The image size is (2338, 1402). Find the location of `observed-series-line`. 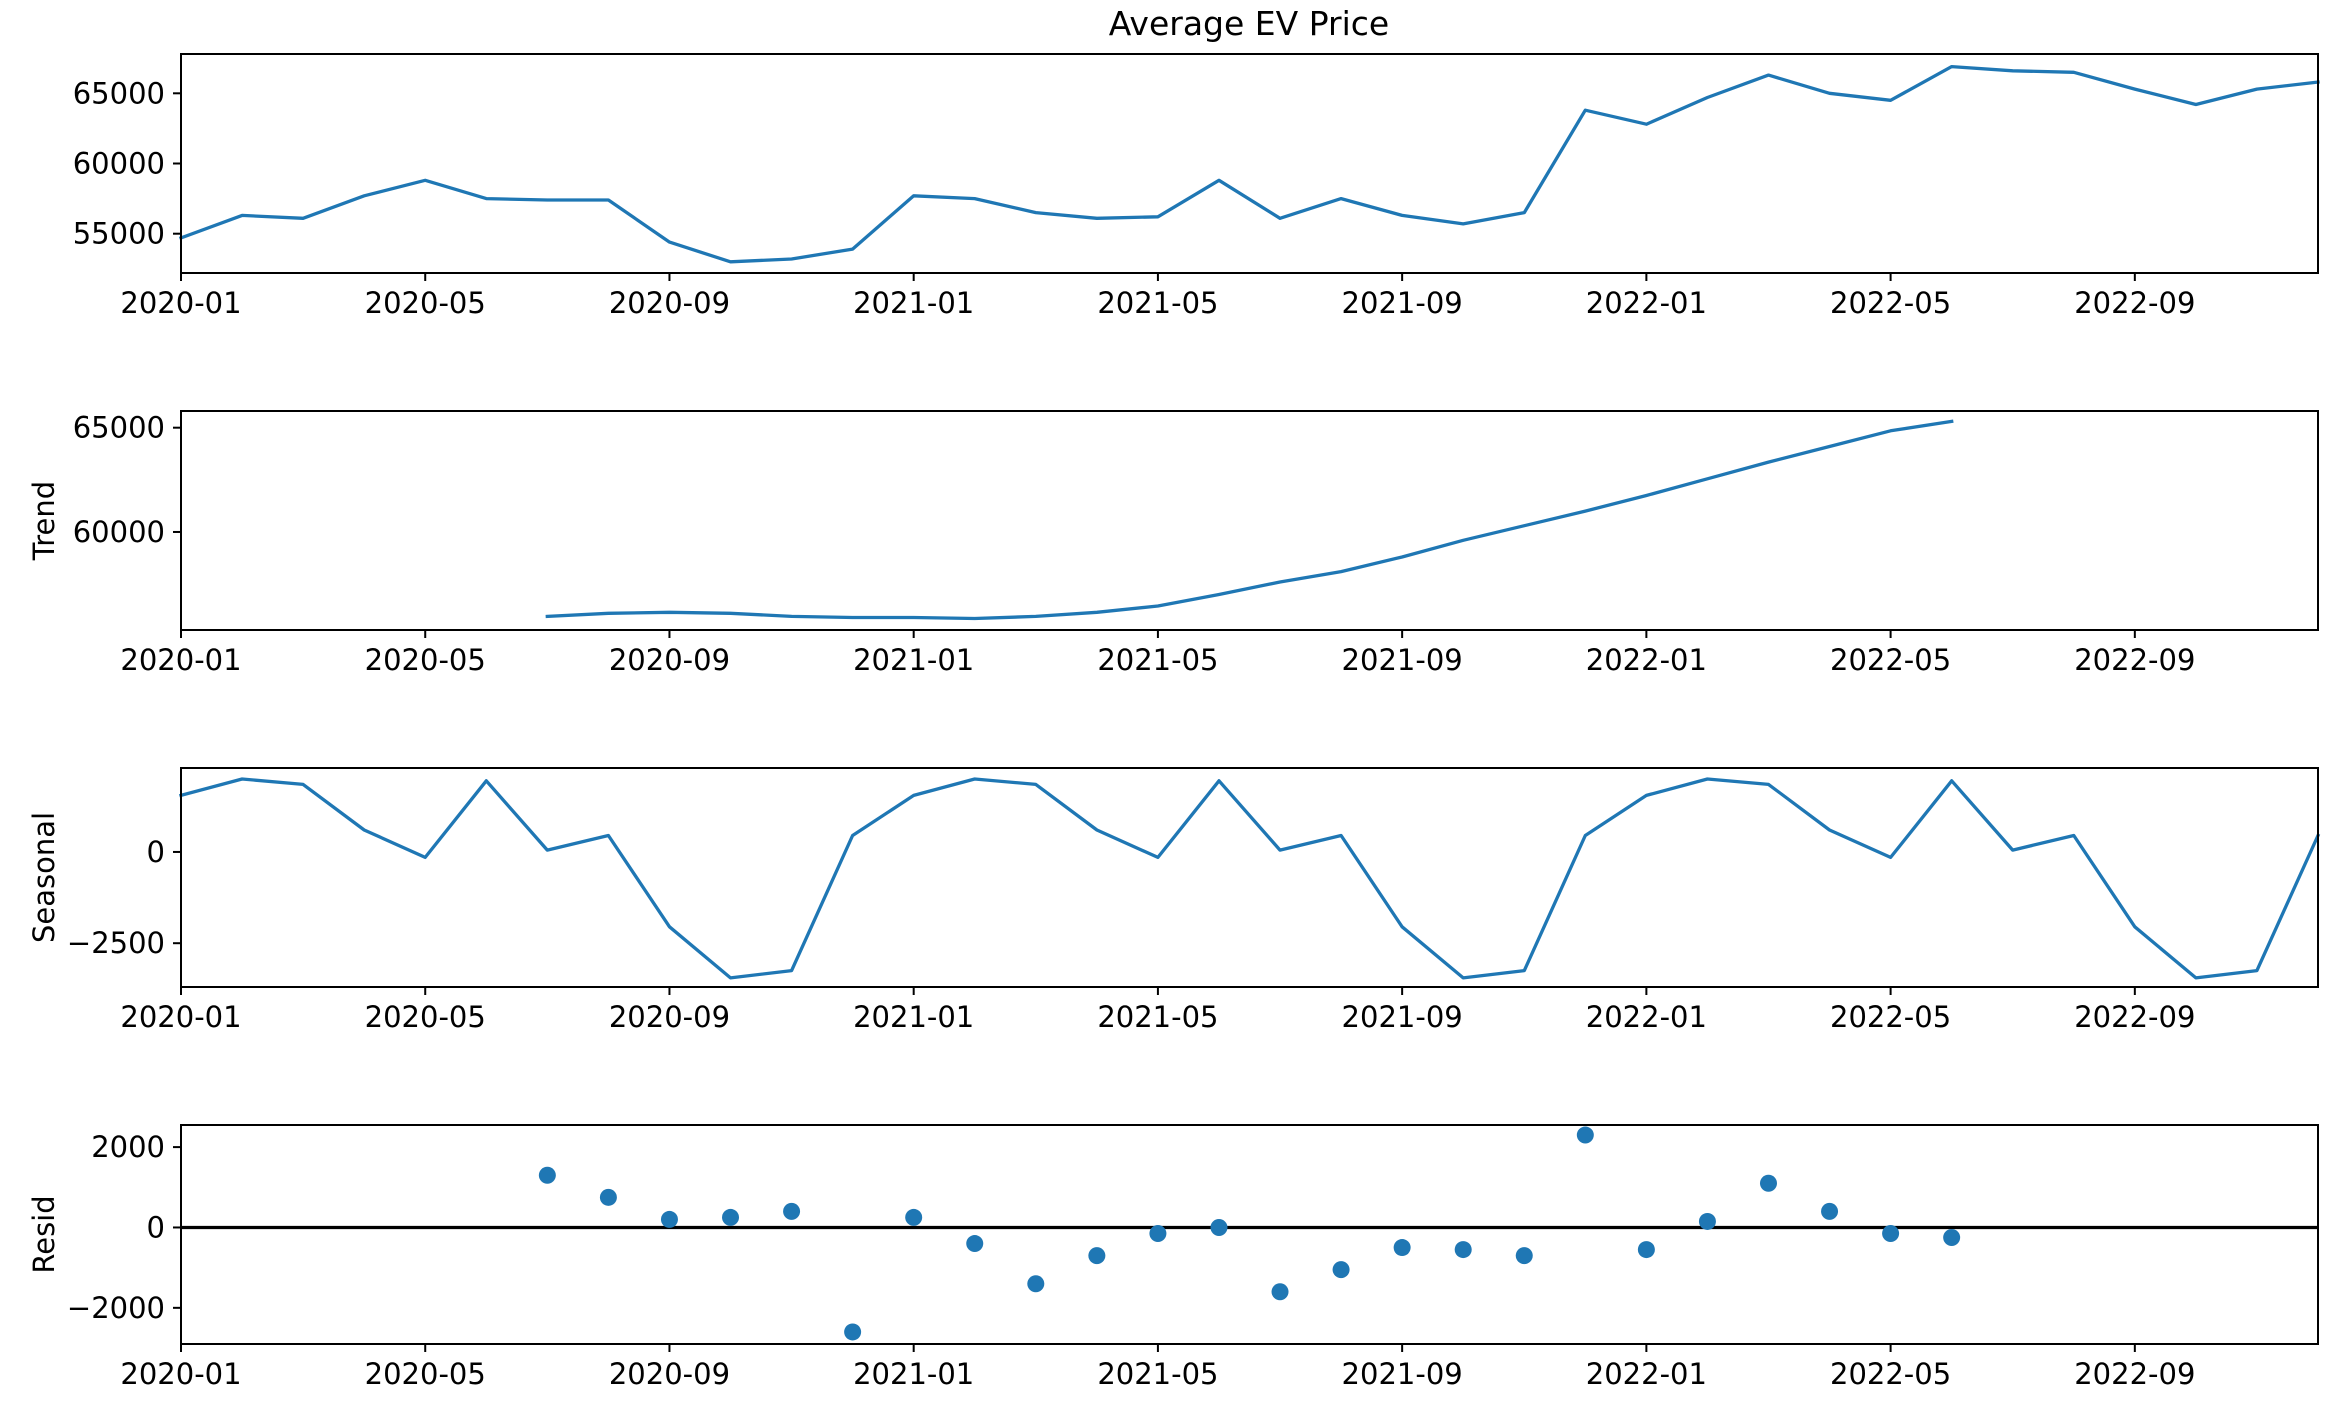

observed-series-line is located at coordinates (1249, 164).